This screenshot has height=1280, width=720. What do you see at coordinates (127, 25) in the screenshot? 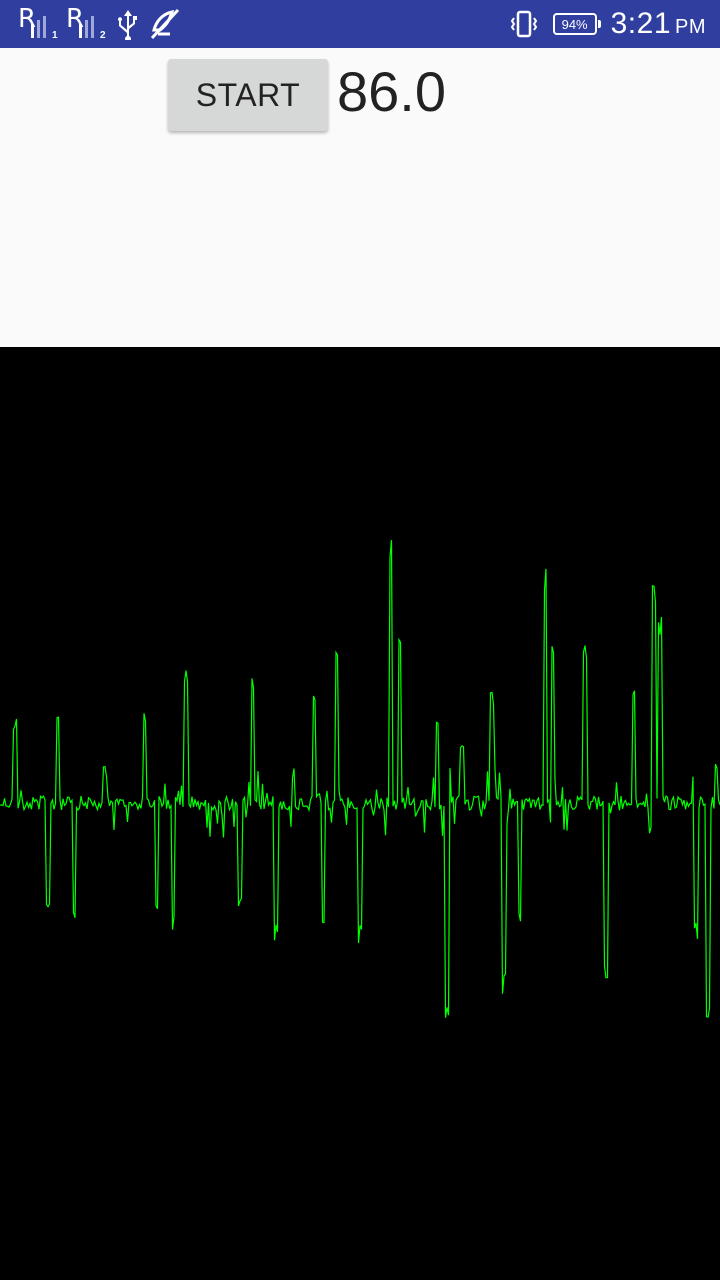
I see `usb-icon` at bounding box center [127, 25].